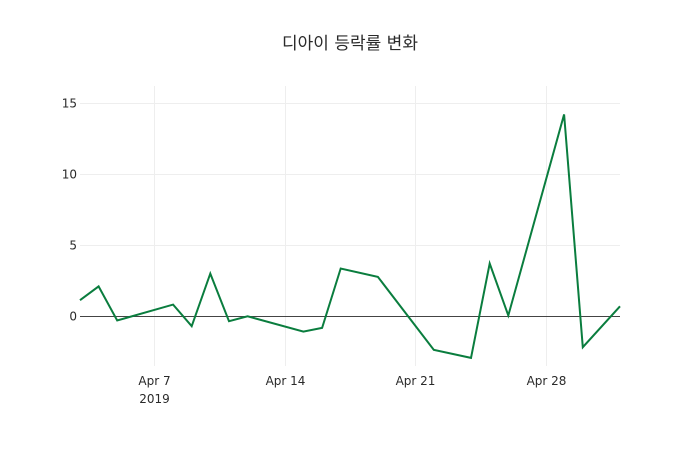  I want to click on x-axis: Apr 7 2019 Apr 14 Apr 21 Apr 28, so click(352, 390).